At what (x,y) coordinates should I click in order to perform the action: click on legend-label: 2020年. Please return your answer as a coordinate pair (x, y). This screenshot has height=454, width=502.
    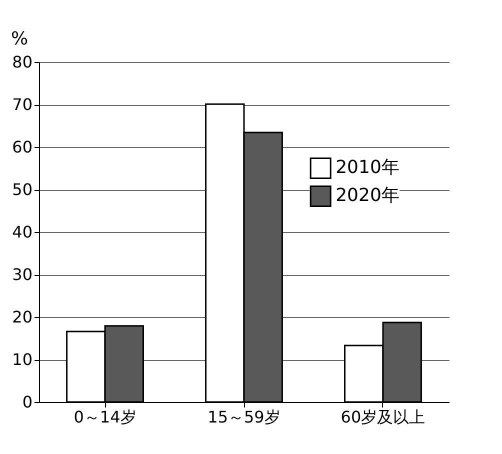
    Looking at the image, I should click on (368, 195).